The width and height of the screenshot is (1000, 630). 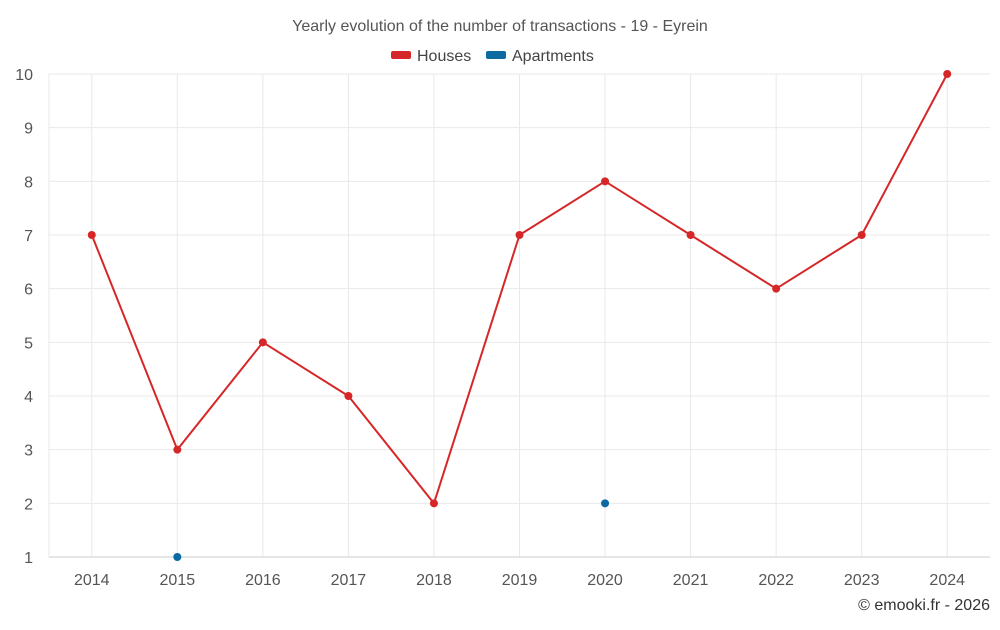 I want to click on legend-swatch-apartments, so click(x=496, y=55).